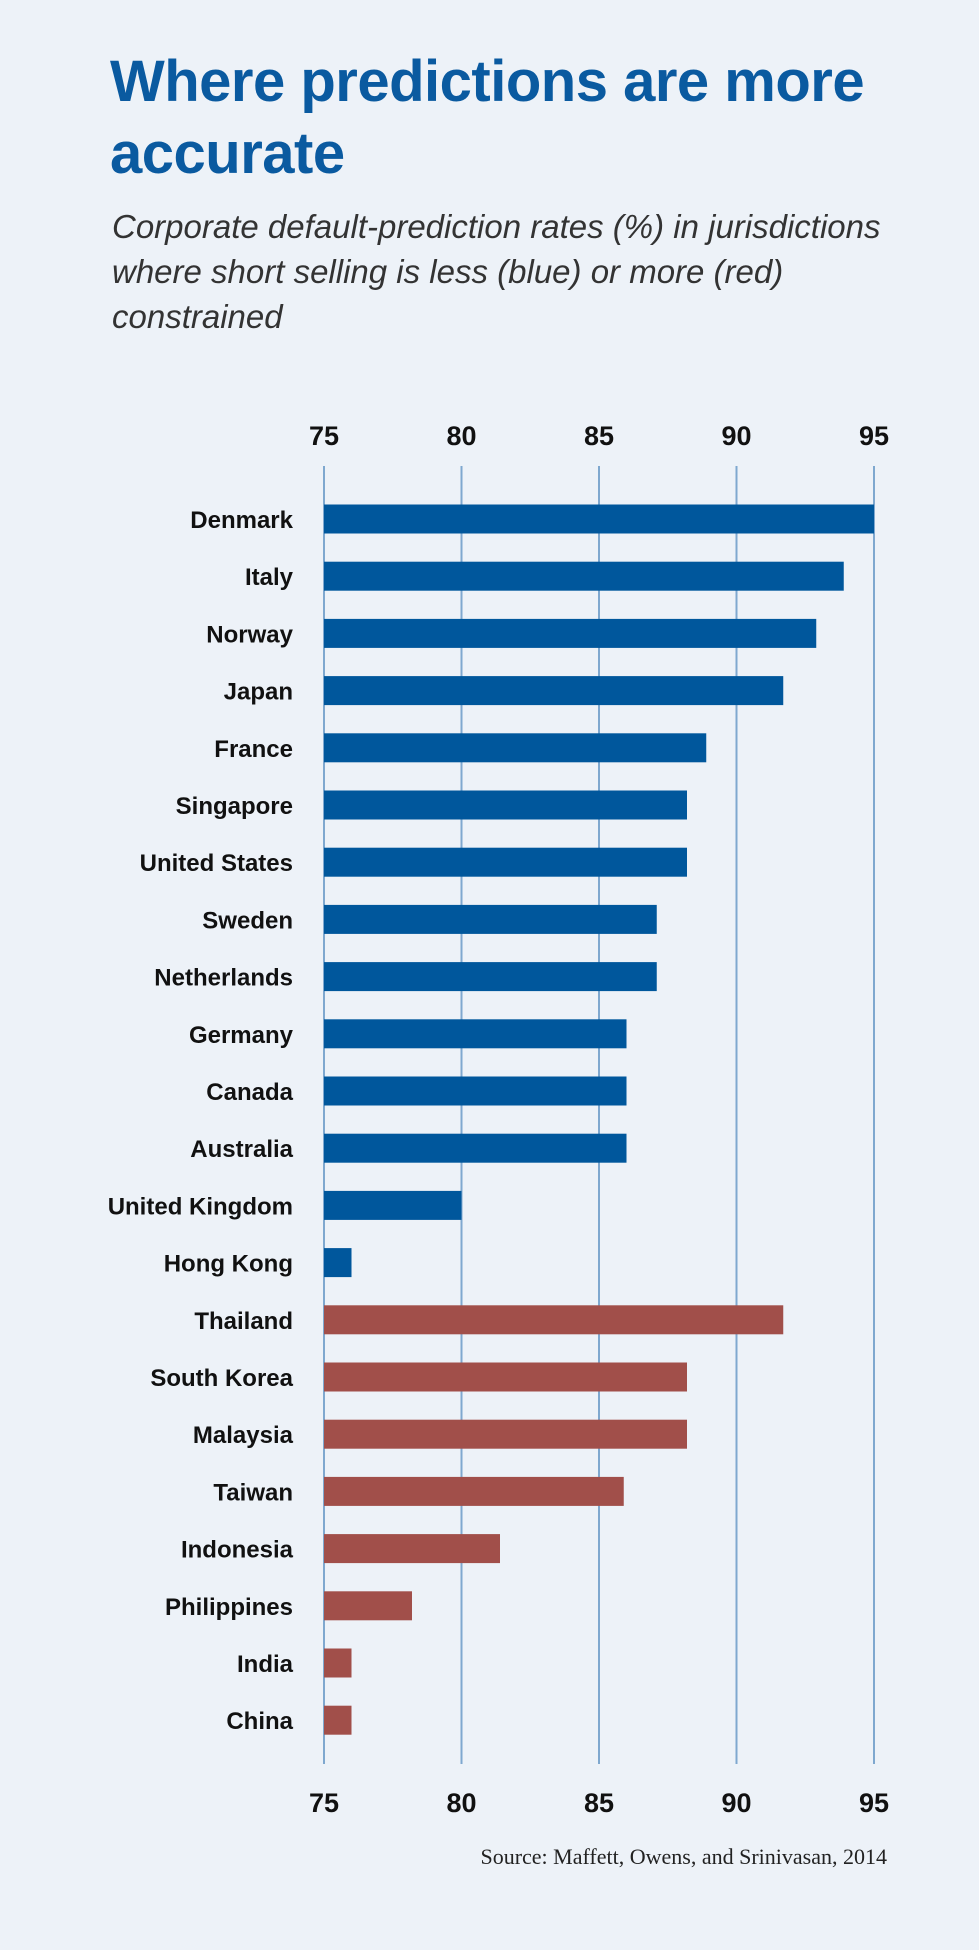 The width and height of the screenshot is (979, 1950). I want to click on category-label: Singapore, so click(234, 806).